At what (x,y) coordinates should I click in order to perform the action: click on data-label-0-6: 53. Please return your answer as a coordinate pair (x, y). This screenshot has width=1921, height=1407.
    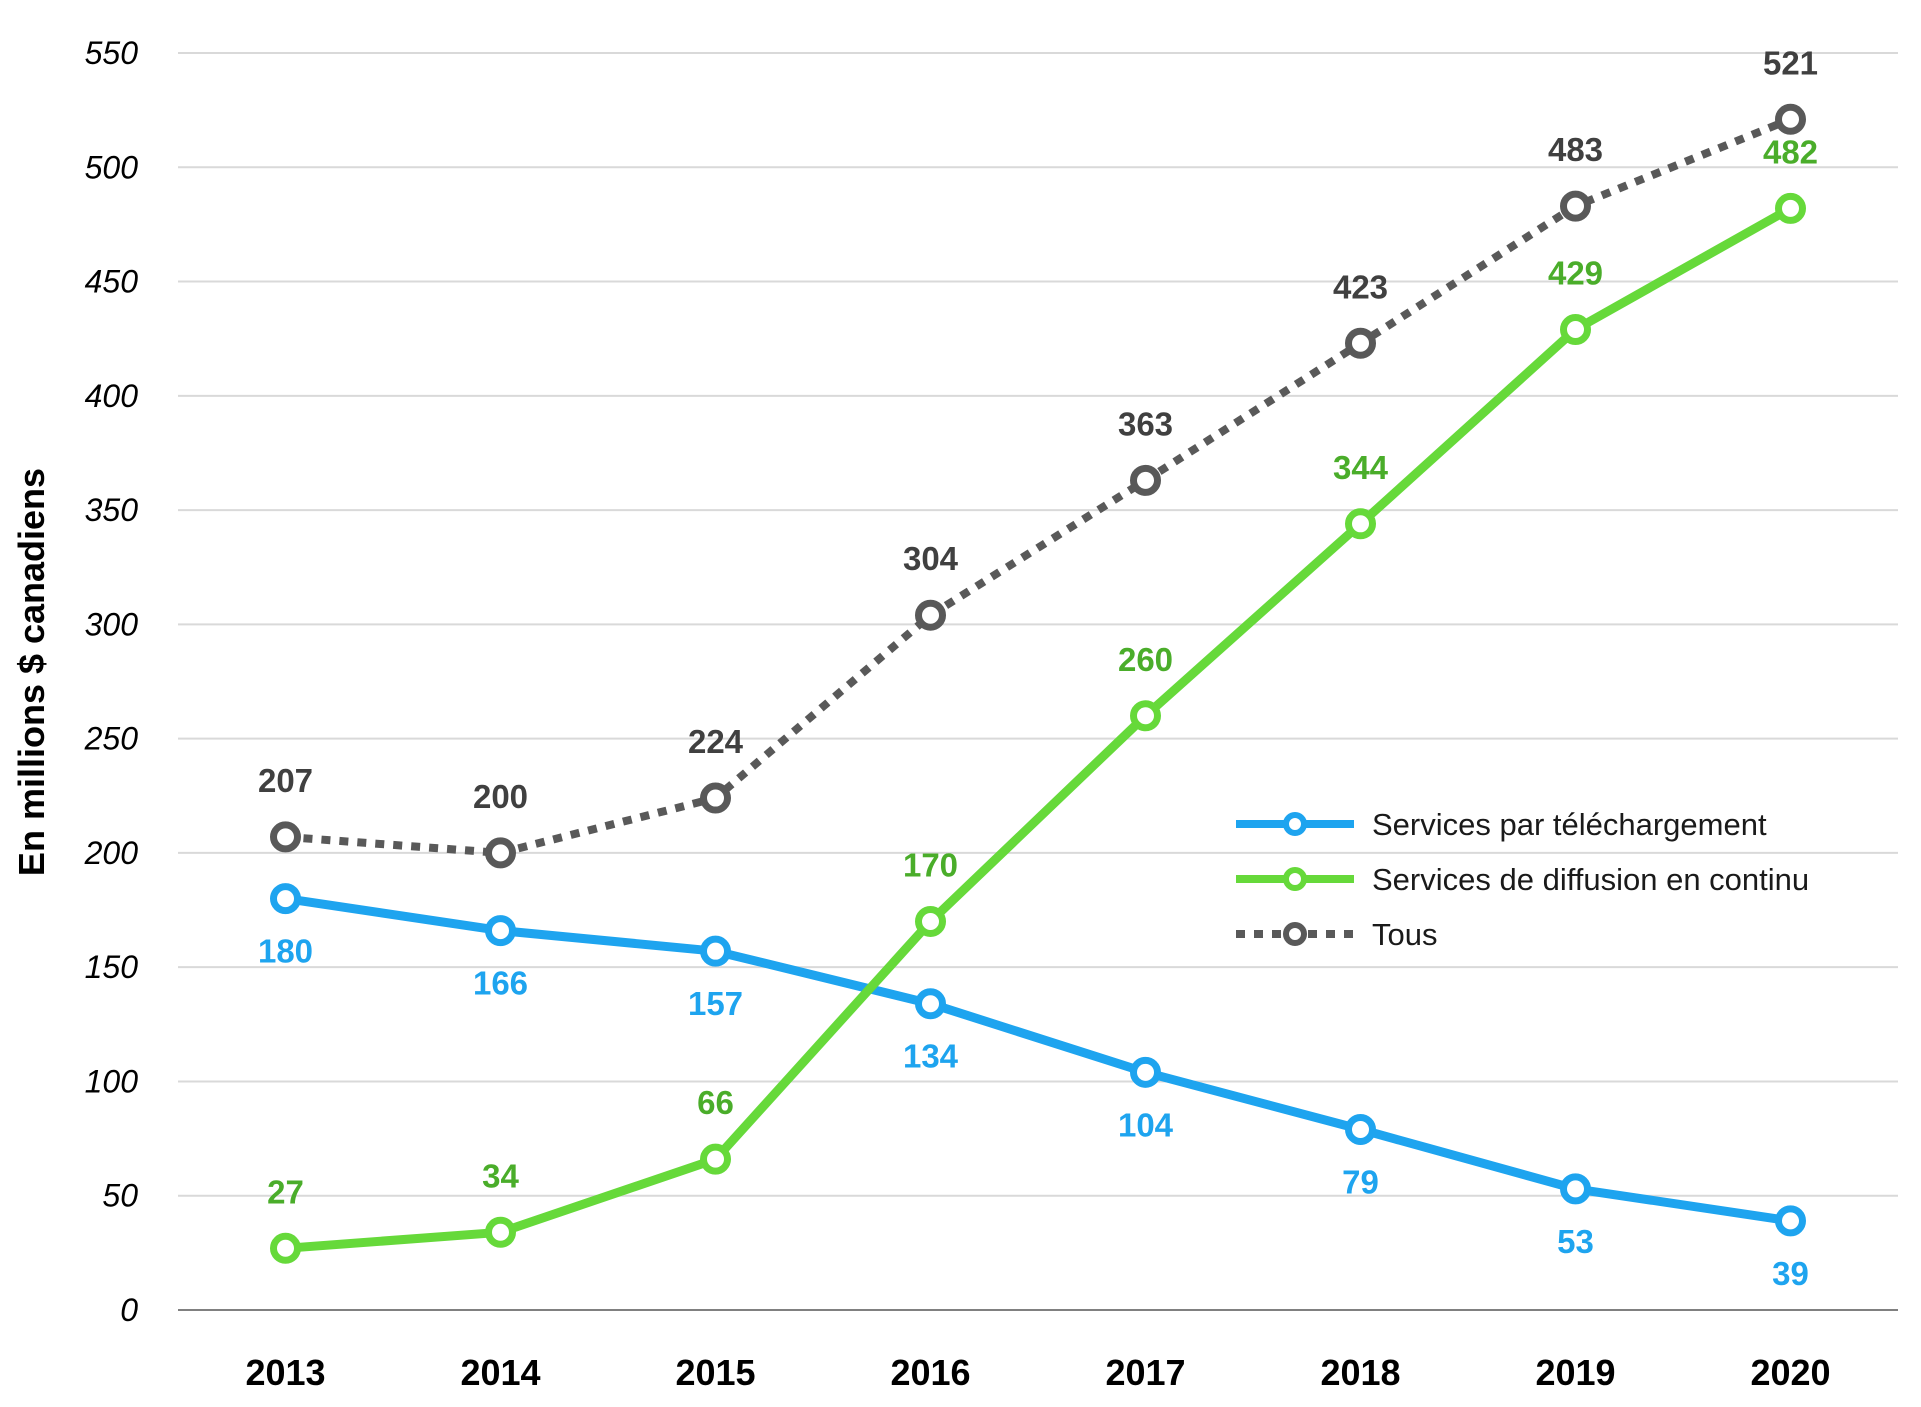
    Looking at the image, I should click on (1575, 1241).